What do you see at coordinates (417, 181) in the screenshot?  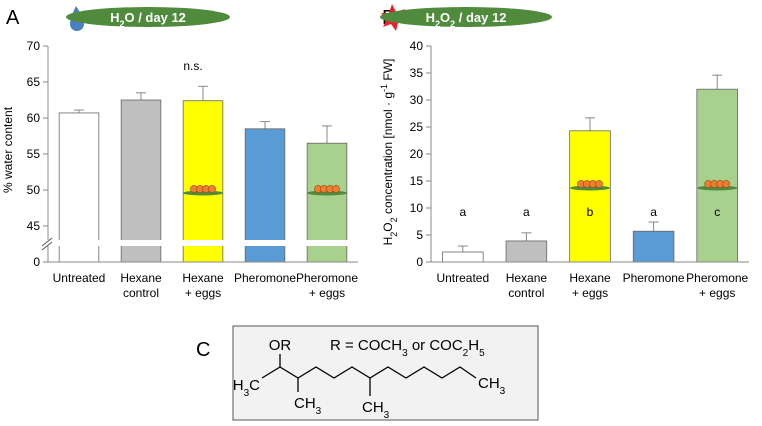 I see `y-tick-label: 15` at bounding box center [417, 181].